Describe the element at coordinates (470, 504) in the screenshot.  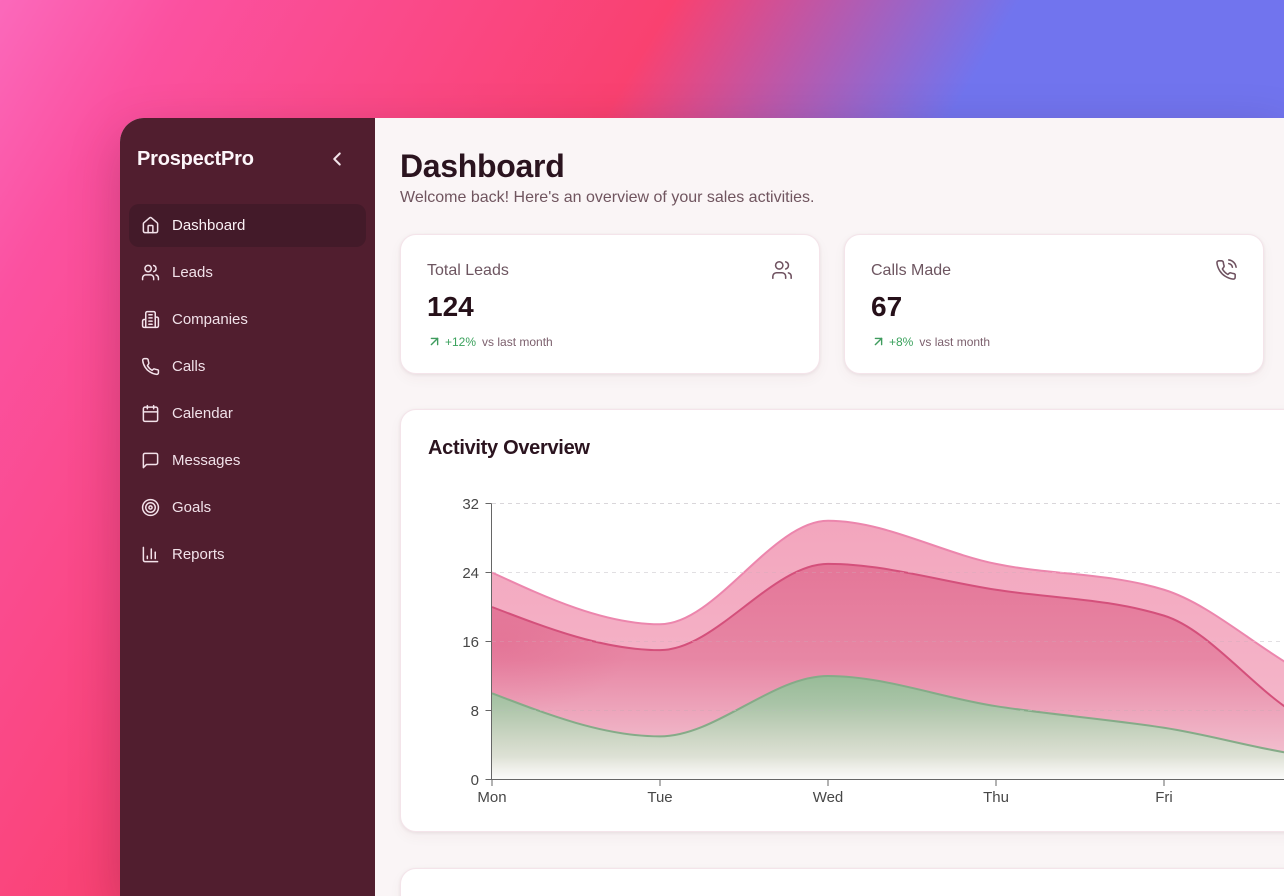
I see `svg-text: 32` at that location.